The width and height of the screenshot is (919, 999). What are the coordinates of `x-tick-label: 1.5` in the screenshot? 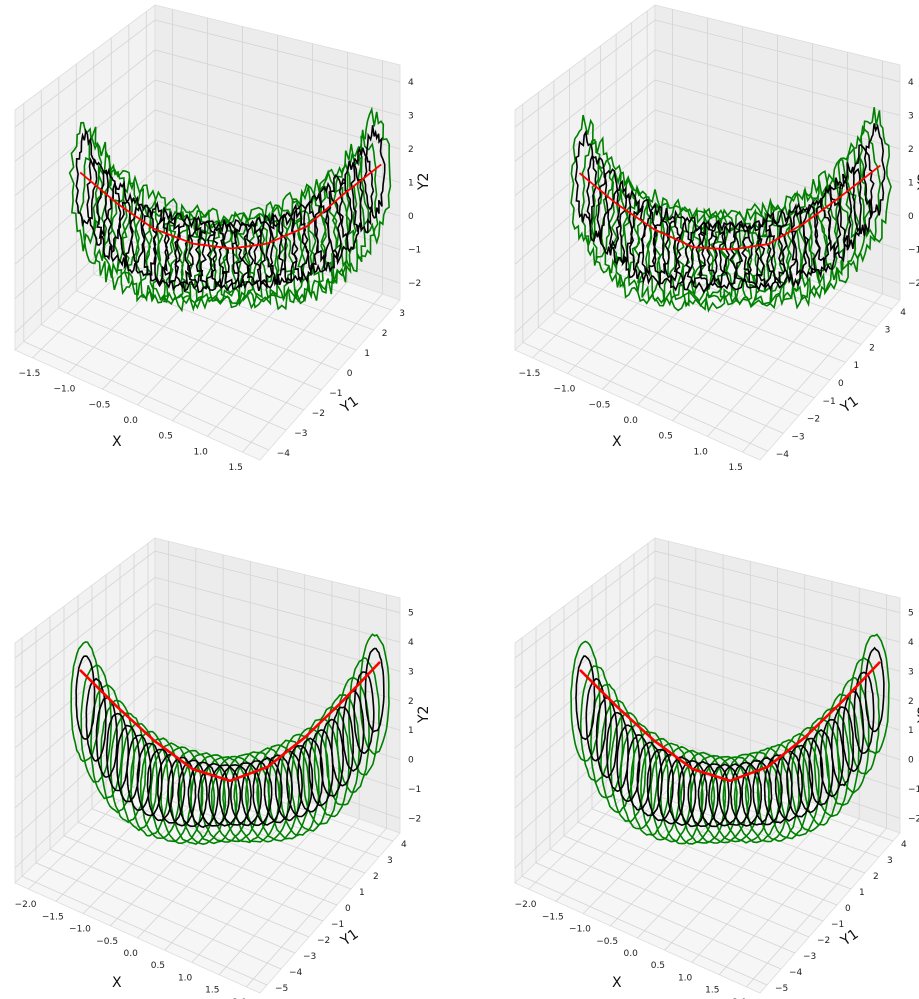 It's located at (236, 468).